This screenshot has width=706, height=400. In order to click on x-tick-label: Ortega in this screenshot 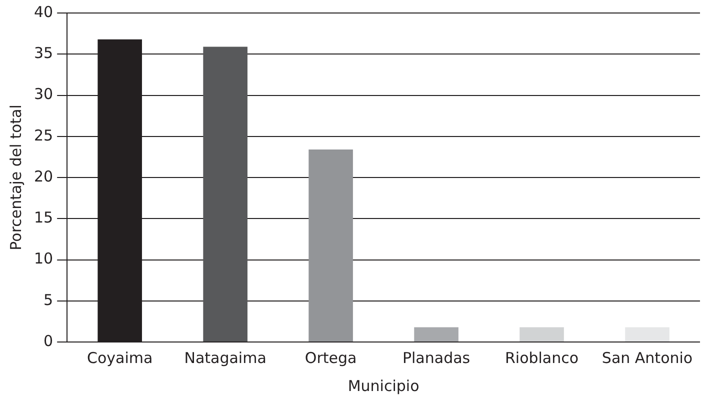, I will do `click(330, 357)`.